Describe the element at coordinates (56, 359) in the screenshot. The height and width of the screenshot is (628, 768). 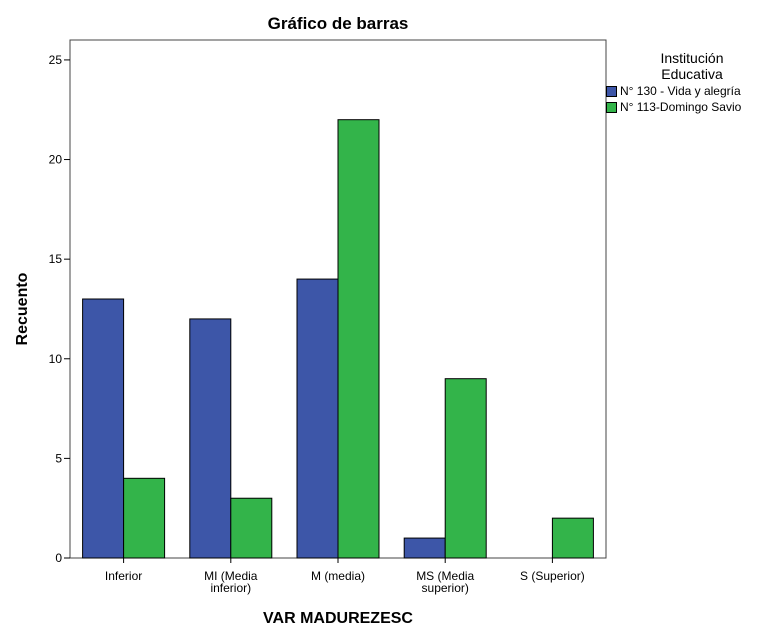
I see `y-tick-label: 10` at that location.